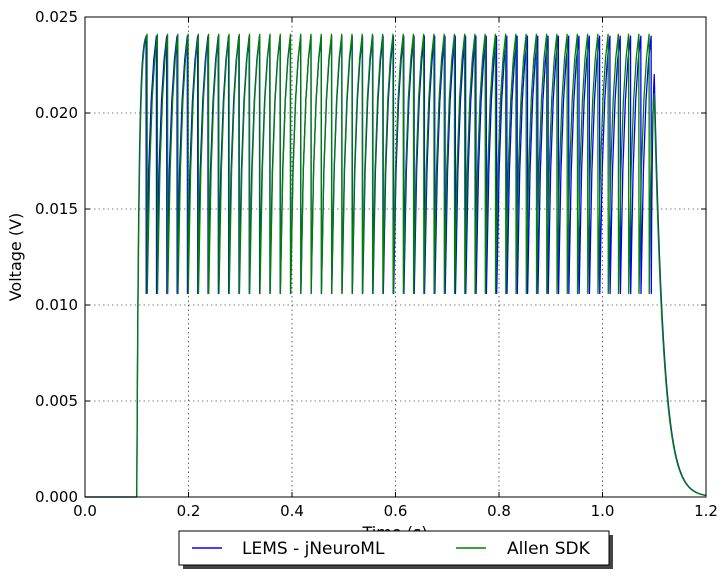 This screenshot has height=576, width=728. What do you see at coordinates (56, 17) in the screenshot?
I see `y-tick-label: 0.025` at bounding box center [56, 17].